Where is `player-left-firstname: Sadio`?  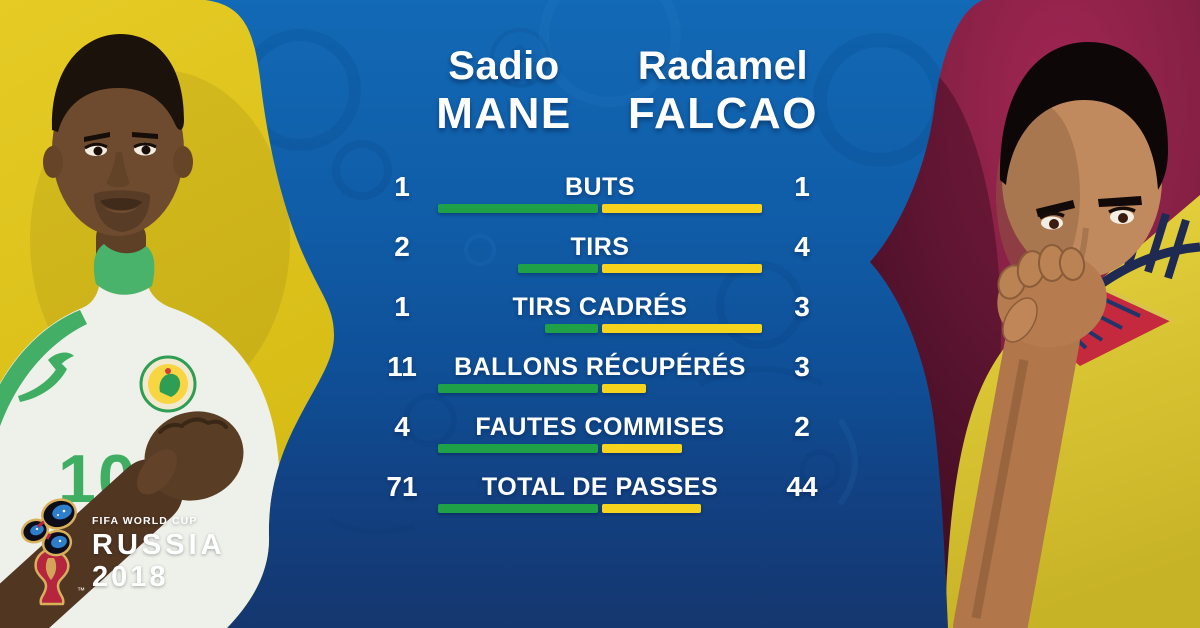 player-left-firstname: Sadio is located at coordinates (504, 66).